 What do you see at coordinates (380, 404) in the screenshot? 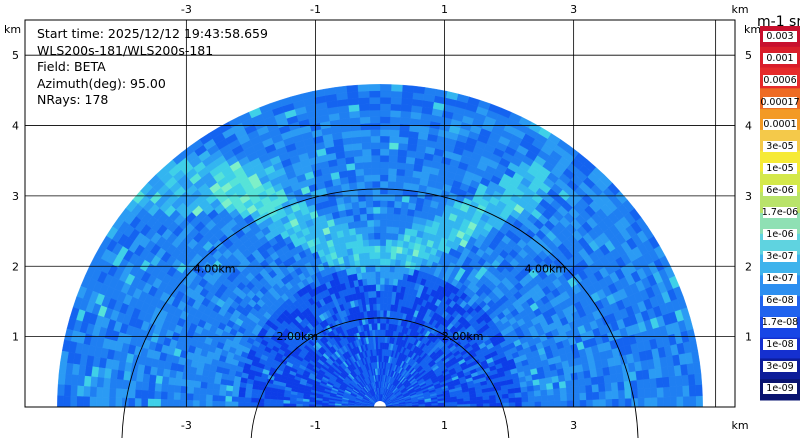
I see `radar-origin` at bounding box center [380, 404].